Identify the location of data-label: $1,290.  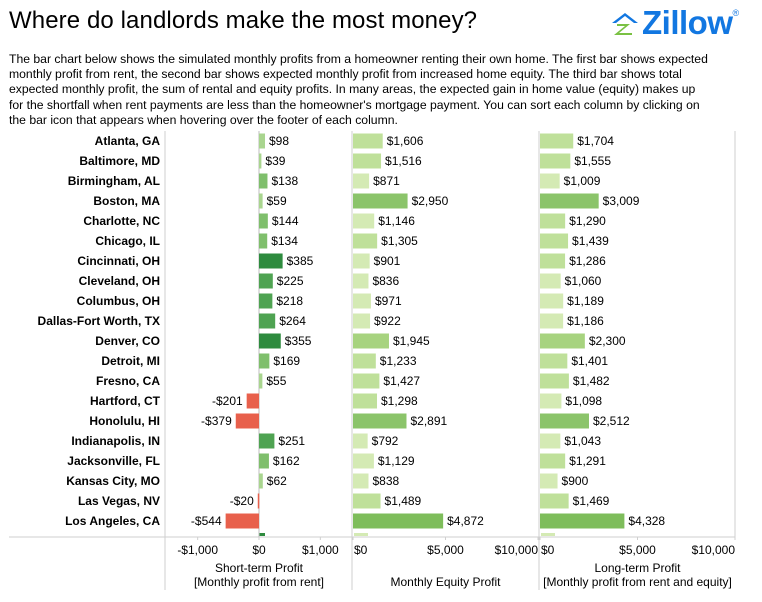
(587, 221).